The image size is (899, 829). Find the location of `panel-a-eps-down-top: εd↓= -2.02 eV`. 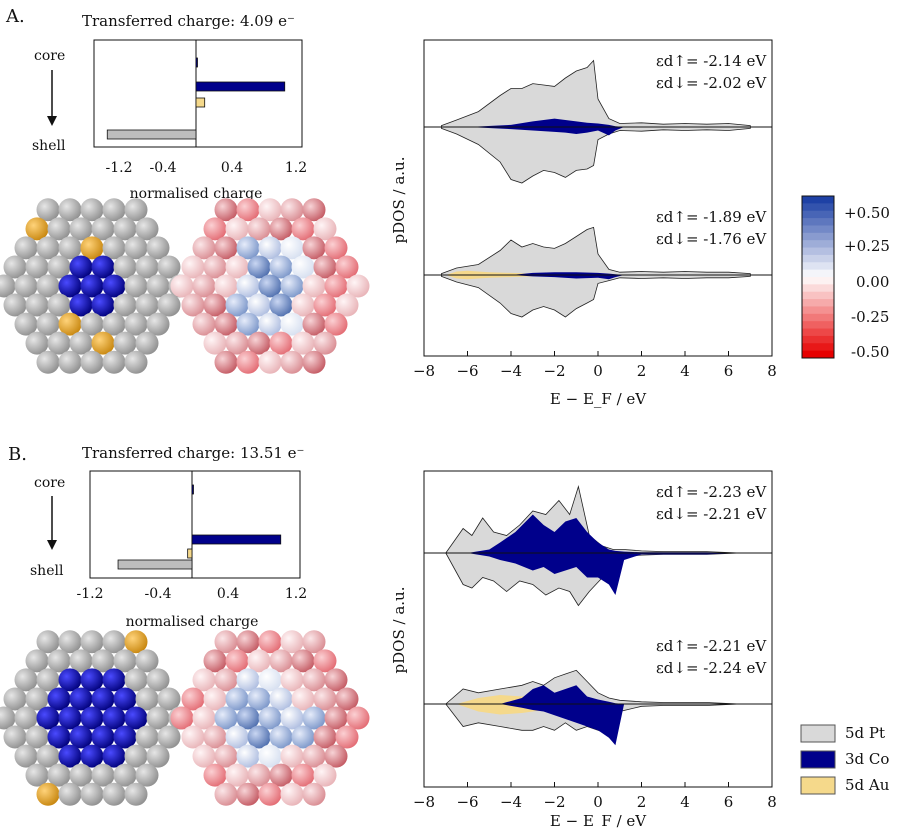

panel-a-eps-down-top: εd↓= -2.02 eV is located at coordinates (711, 83).